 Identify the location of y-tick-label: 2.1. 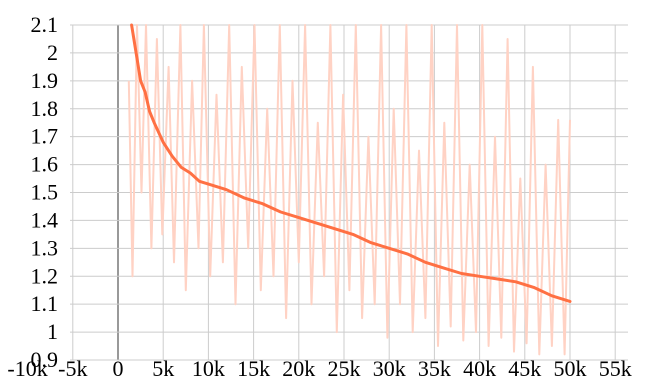
(45, 24).